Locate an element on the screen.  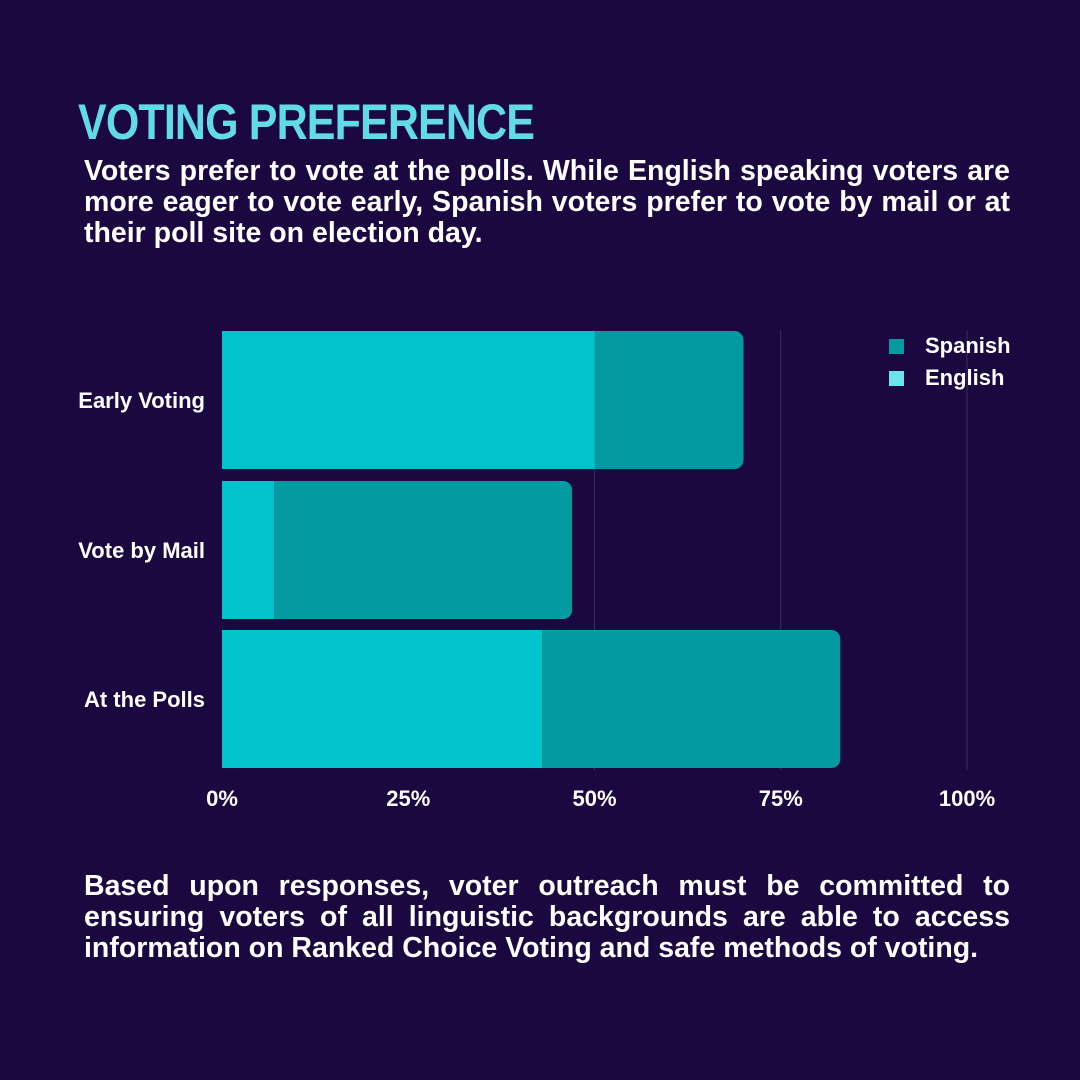
page-title: VOTING PREFERENCE is located at coordinates (306, 122).